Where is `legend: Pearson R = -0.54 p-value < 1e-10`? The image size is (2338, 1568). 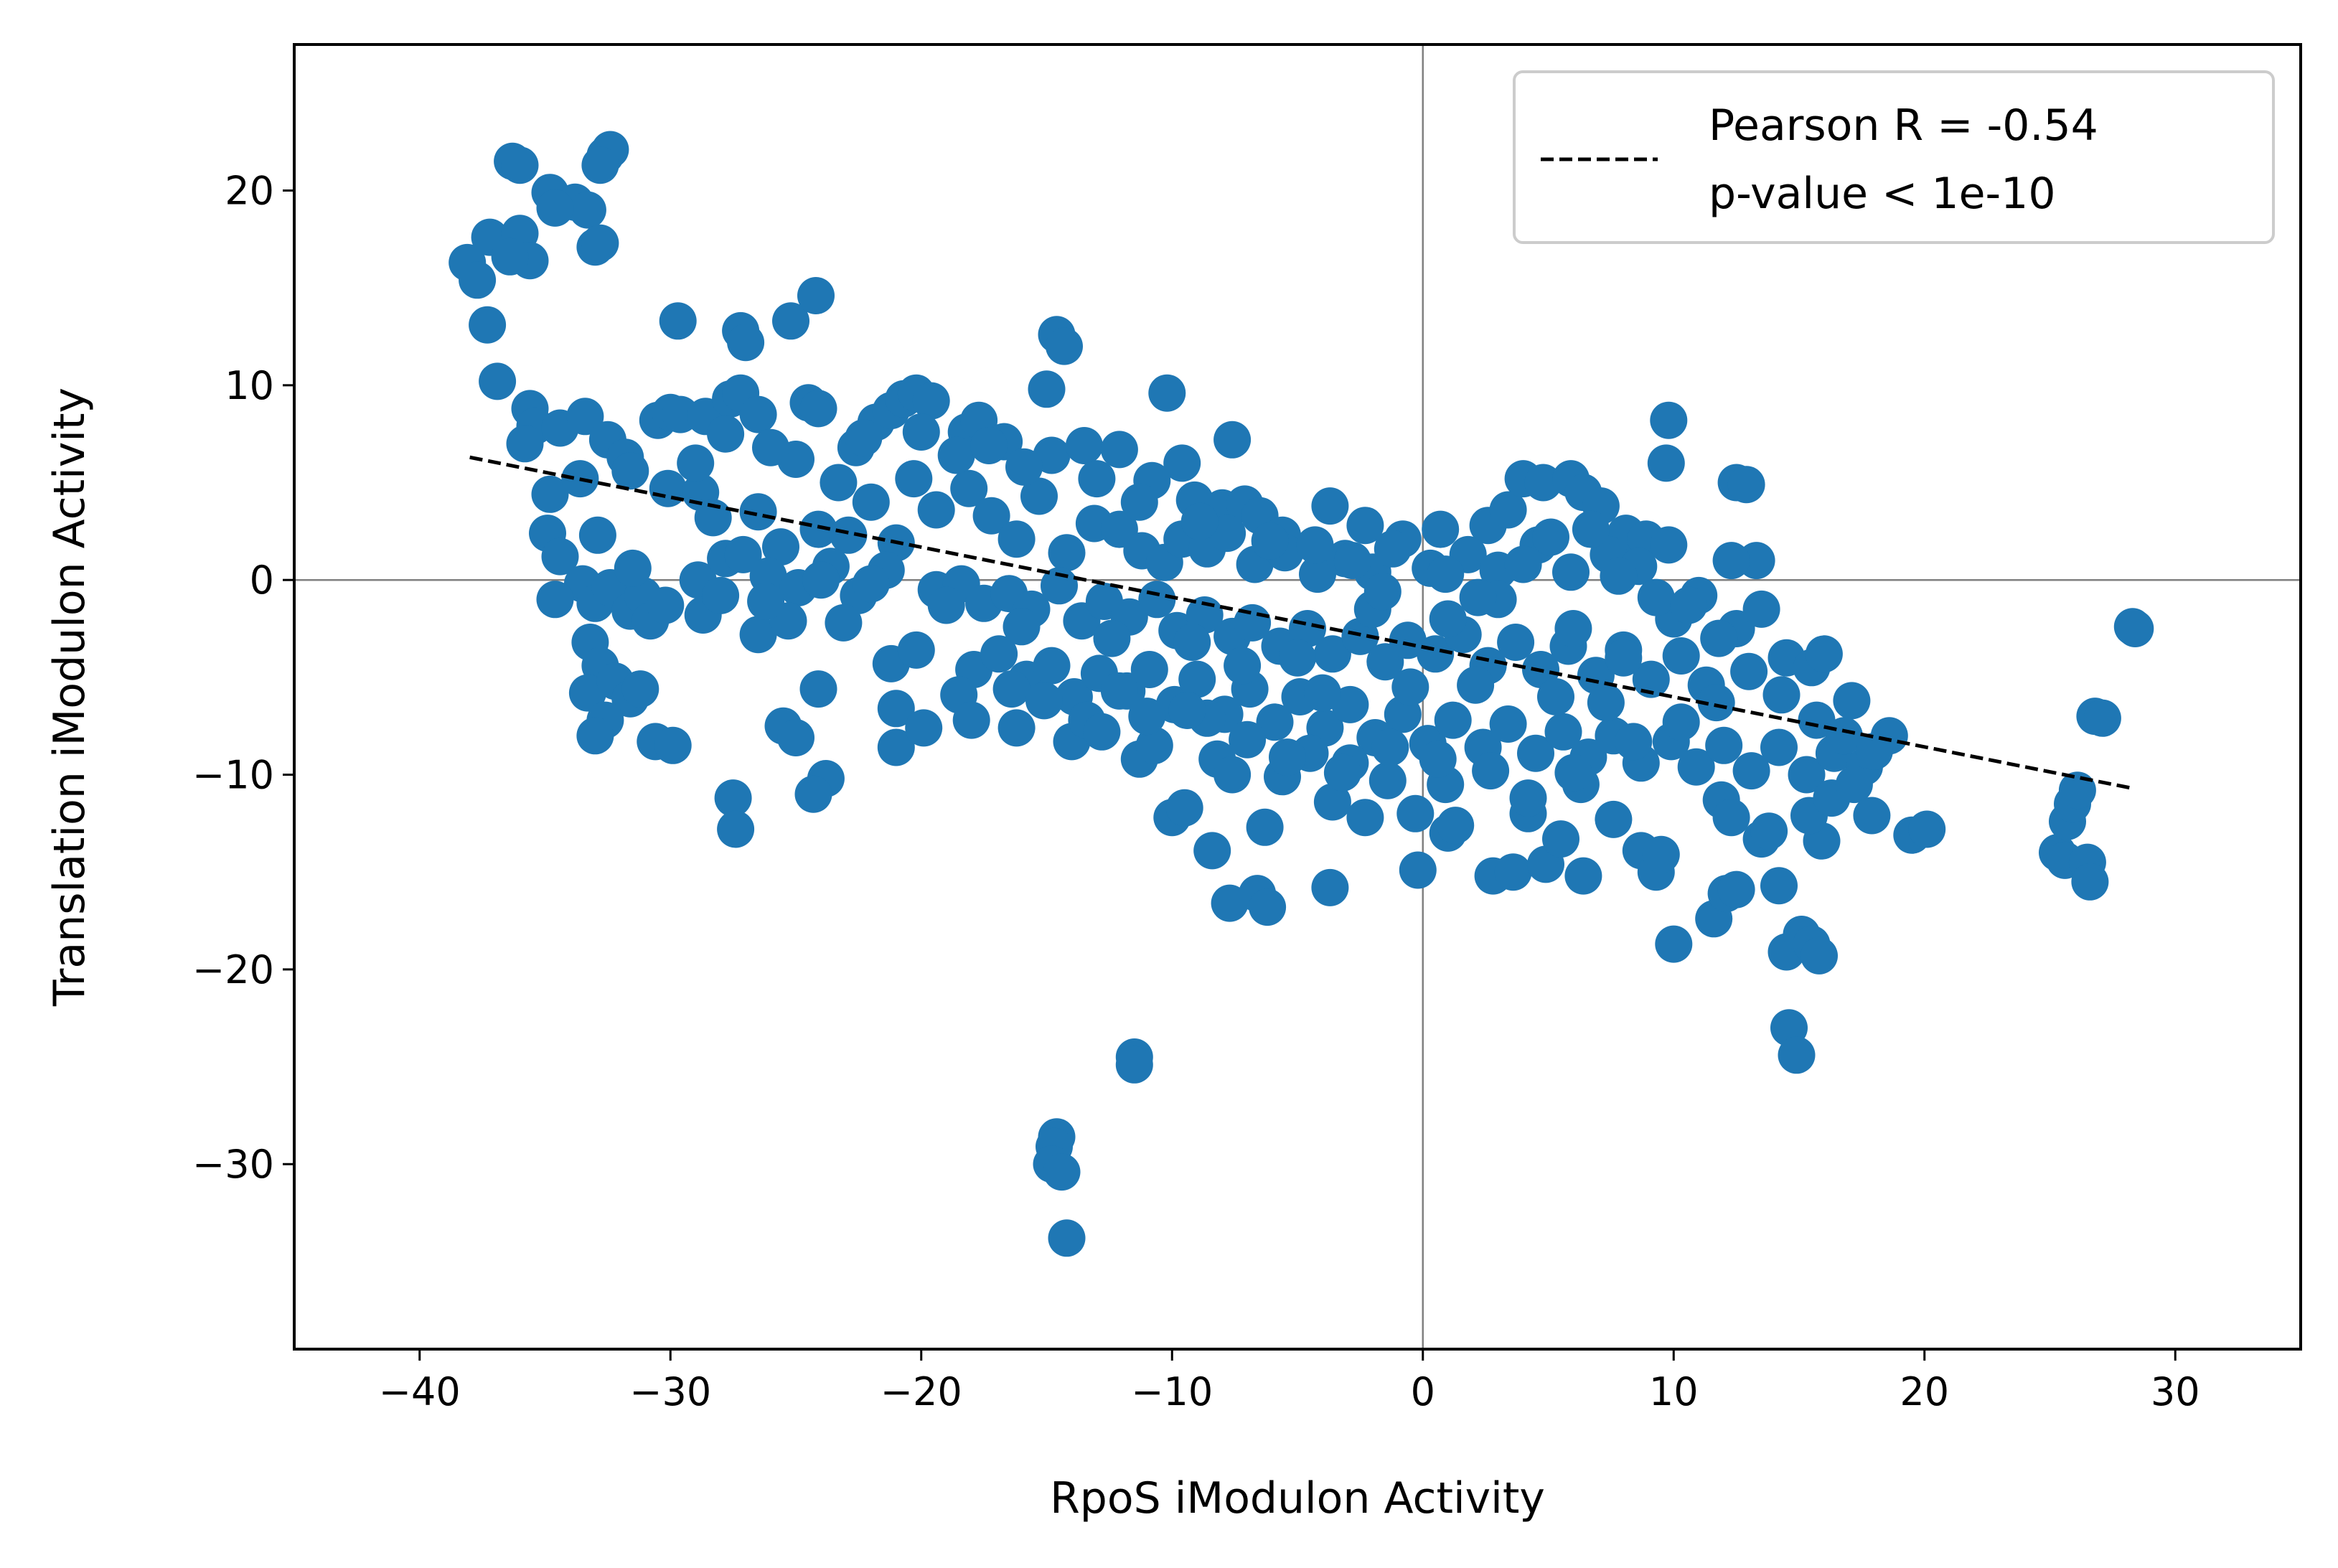
legend: Pearson R = -0.54 p-value < 1e-10 is located at coordinates (1894, 157).